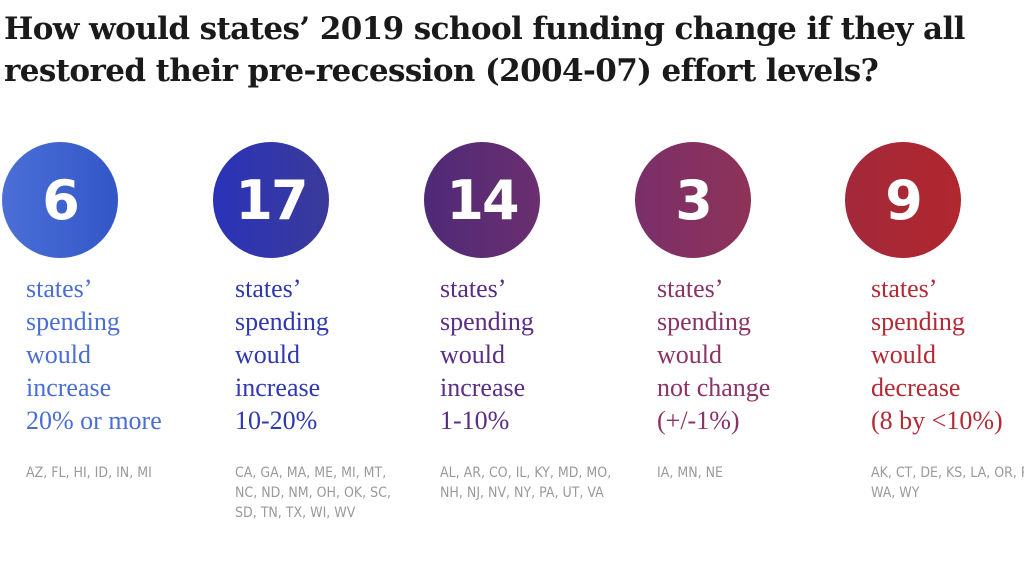 This screenshot has width=1024, height=564. What do you see at coordinates (482, 200) in the screenshot?
I see `count-circle: 14` at bounding box center [482, 200].